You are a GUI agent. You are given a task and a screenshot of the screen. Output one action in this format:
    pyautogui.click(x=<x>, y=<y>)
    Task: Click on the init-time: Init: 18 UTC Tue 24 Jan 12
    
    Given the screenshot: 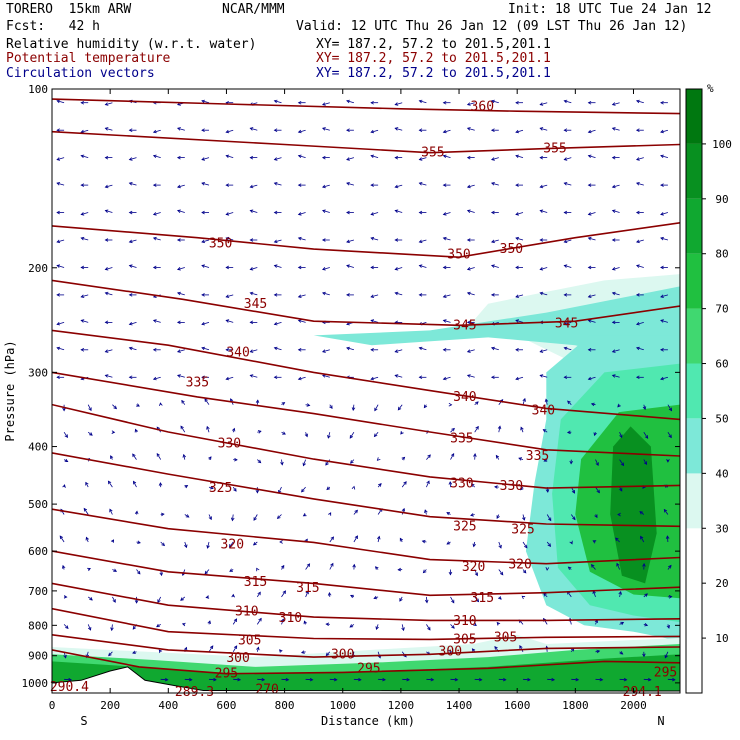 What is the action you would take?
    pyautogui.click(x=610, y=9)
    